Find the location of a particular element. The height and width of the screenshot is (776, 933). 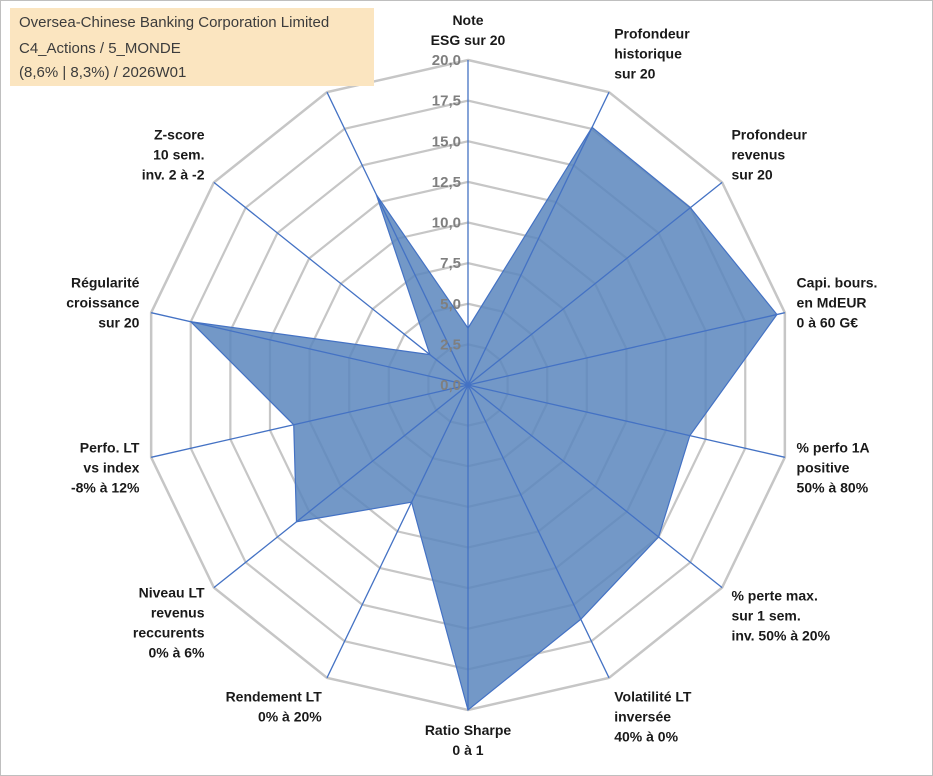

axis-label-line: inv. 2 à -2 is located at coordinates (173, 174).